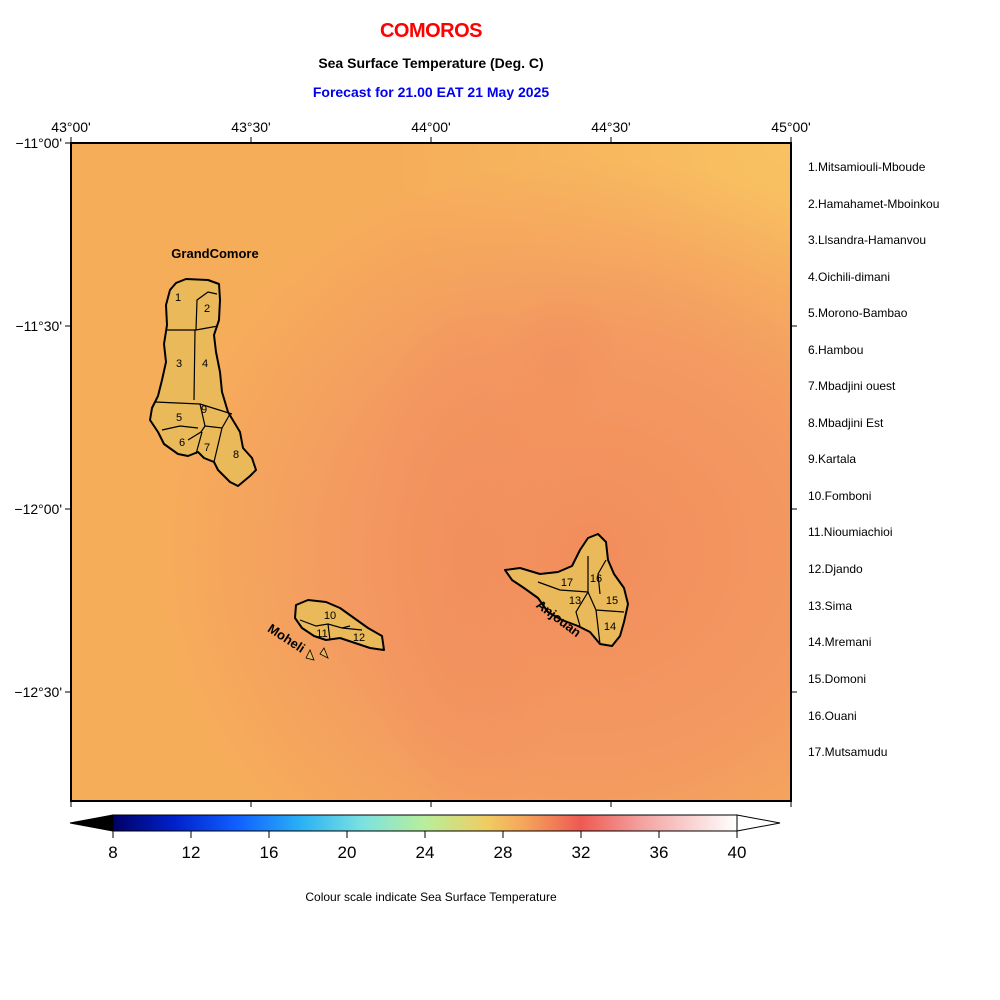  Describe the element at coordinates (191, 852) in the screenshot. I see `colorbar-tick-label: 12` at that location.